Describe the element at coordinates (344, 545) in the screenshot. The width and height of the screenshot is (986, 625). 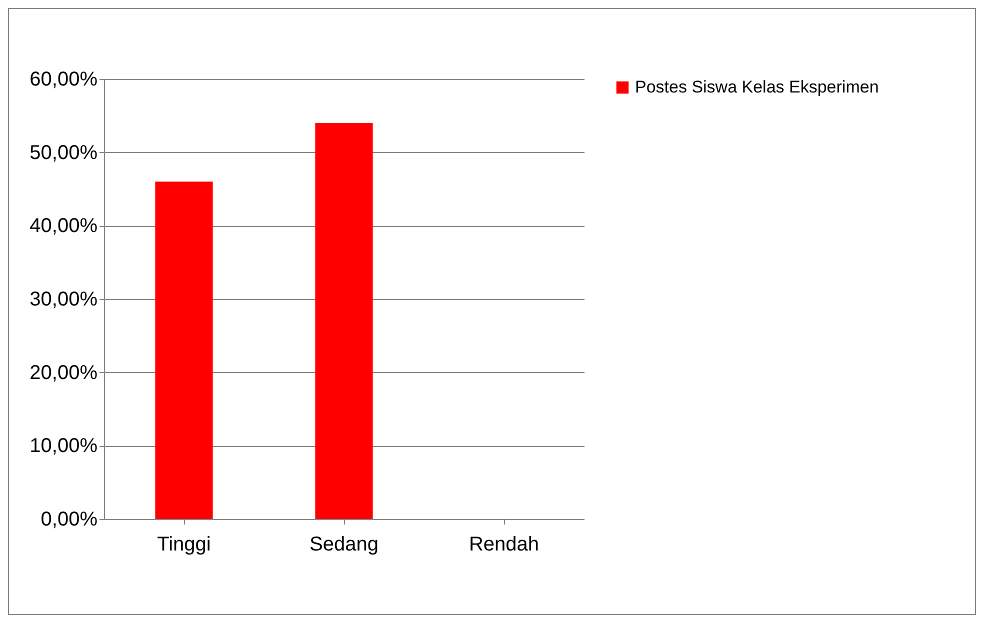
I see `x-tick-label: Sedang` at that location.